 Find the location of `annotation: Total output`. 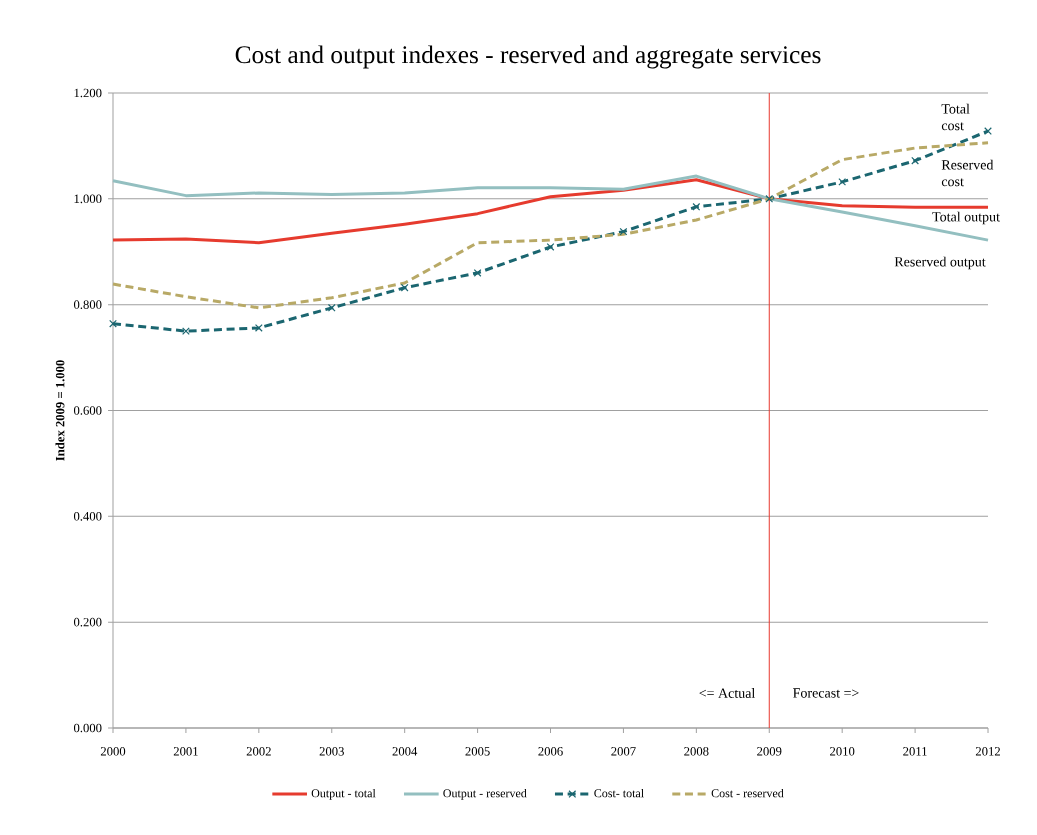

annotation: Total output is located at coordinates (966, 218).